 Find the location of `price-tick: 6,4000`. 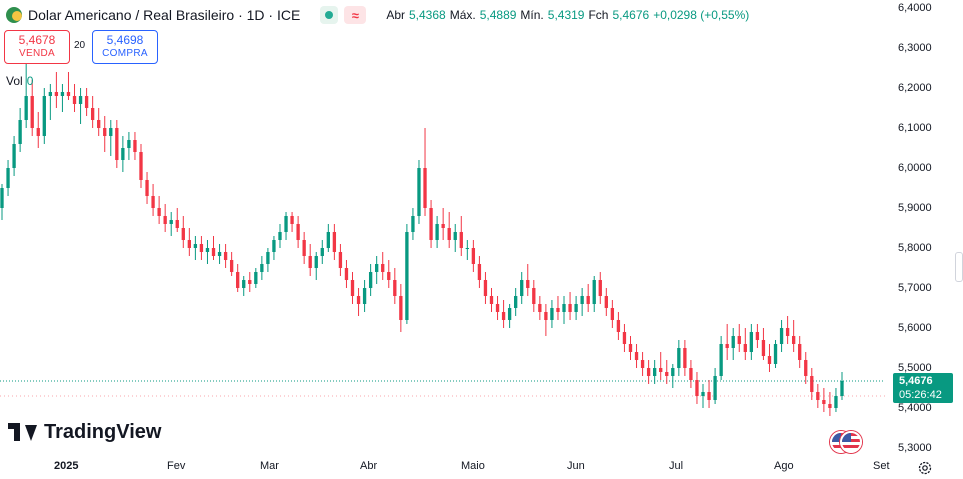

price-tick: 6,4000 is located at coordinates (915, 8).